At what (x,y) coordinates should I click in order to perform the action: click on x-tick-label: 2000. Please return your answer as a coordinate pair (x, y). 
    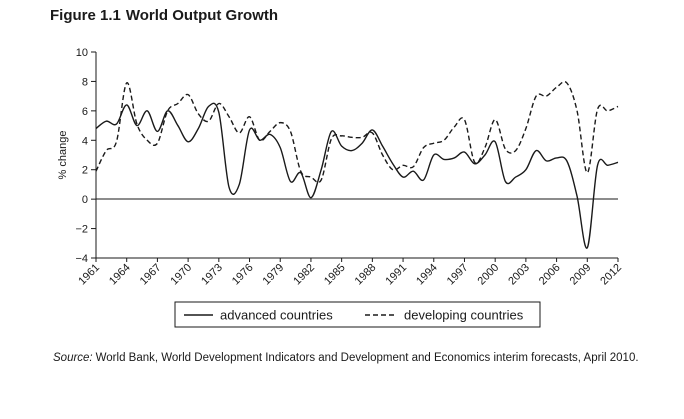
    Looking at the image, I should click on (488, 275).